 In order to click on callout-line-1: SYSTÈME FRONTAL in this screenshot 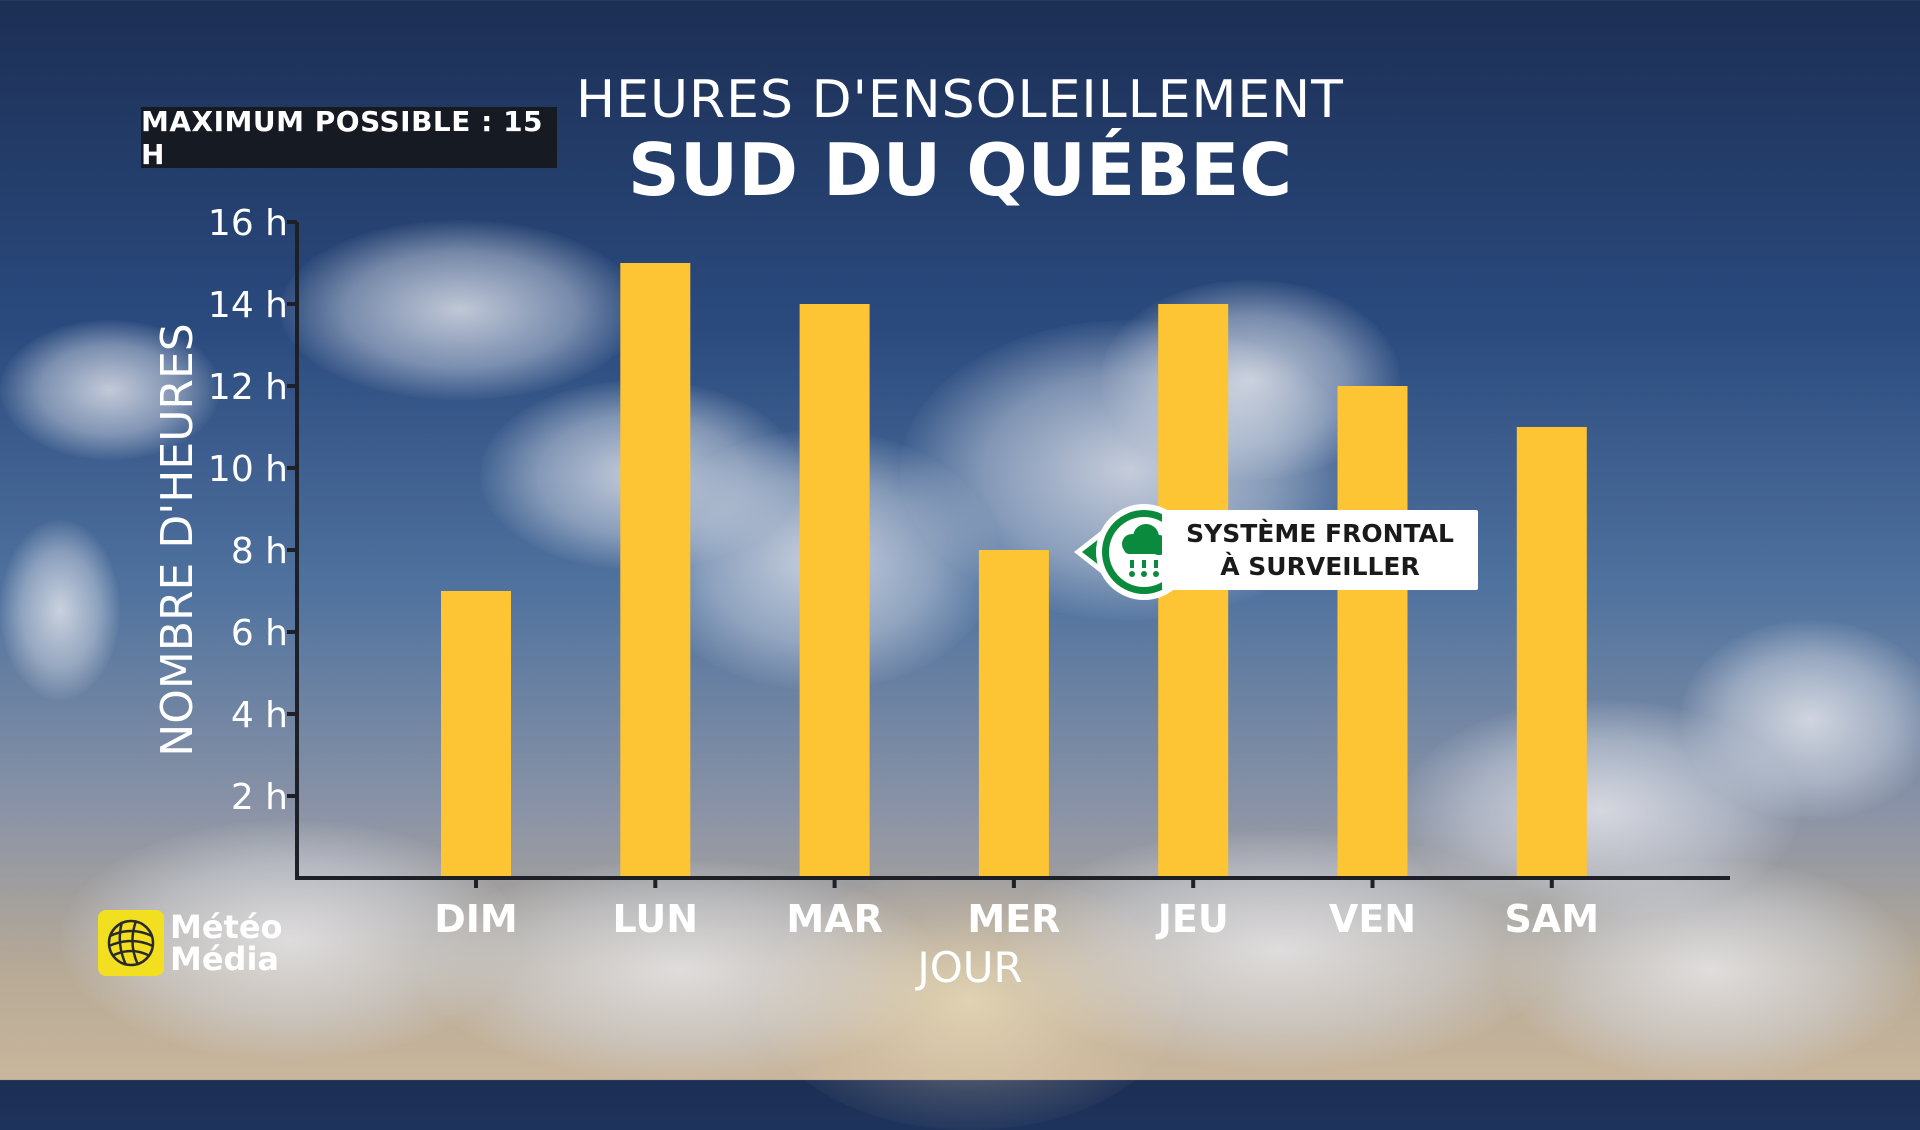, I will do `click(1320, 533)`.